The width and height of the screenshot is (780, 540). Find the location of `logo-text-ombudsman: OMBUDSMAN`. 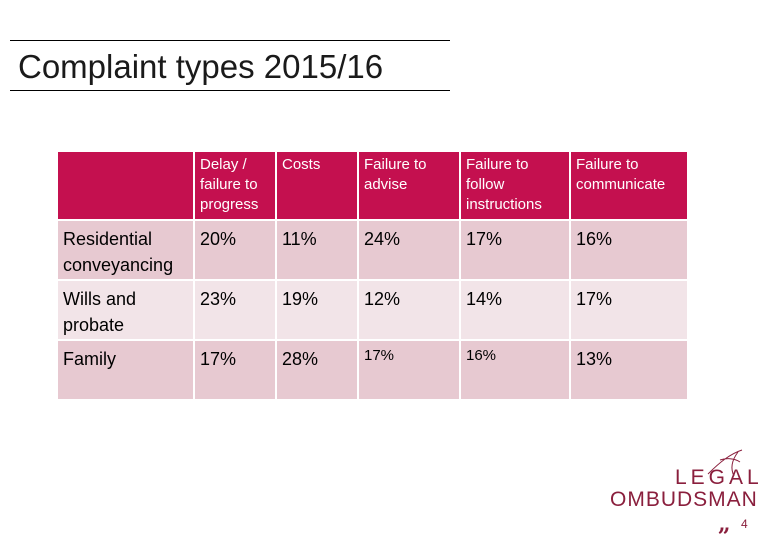

logo-text-ombudsman: OMBUDSMAN is located at coordinates (684, 499).